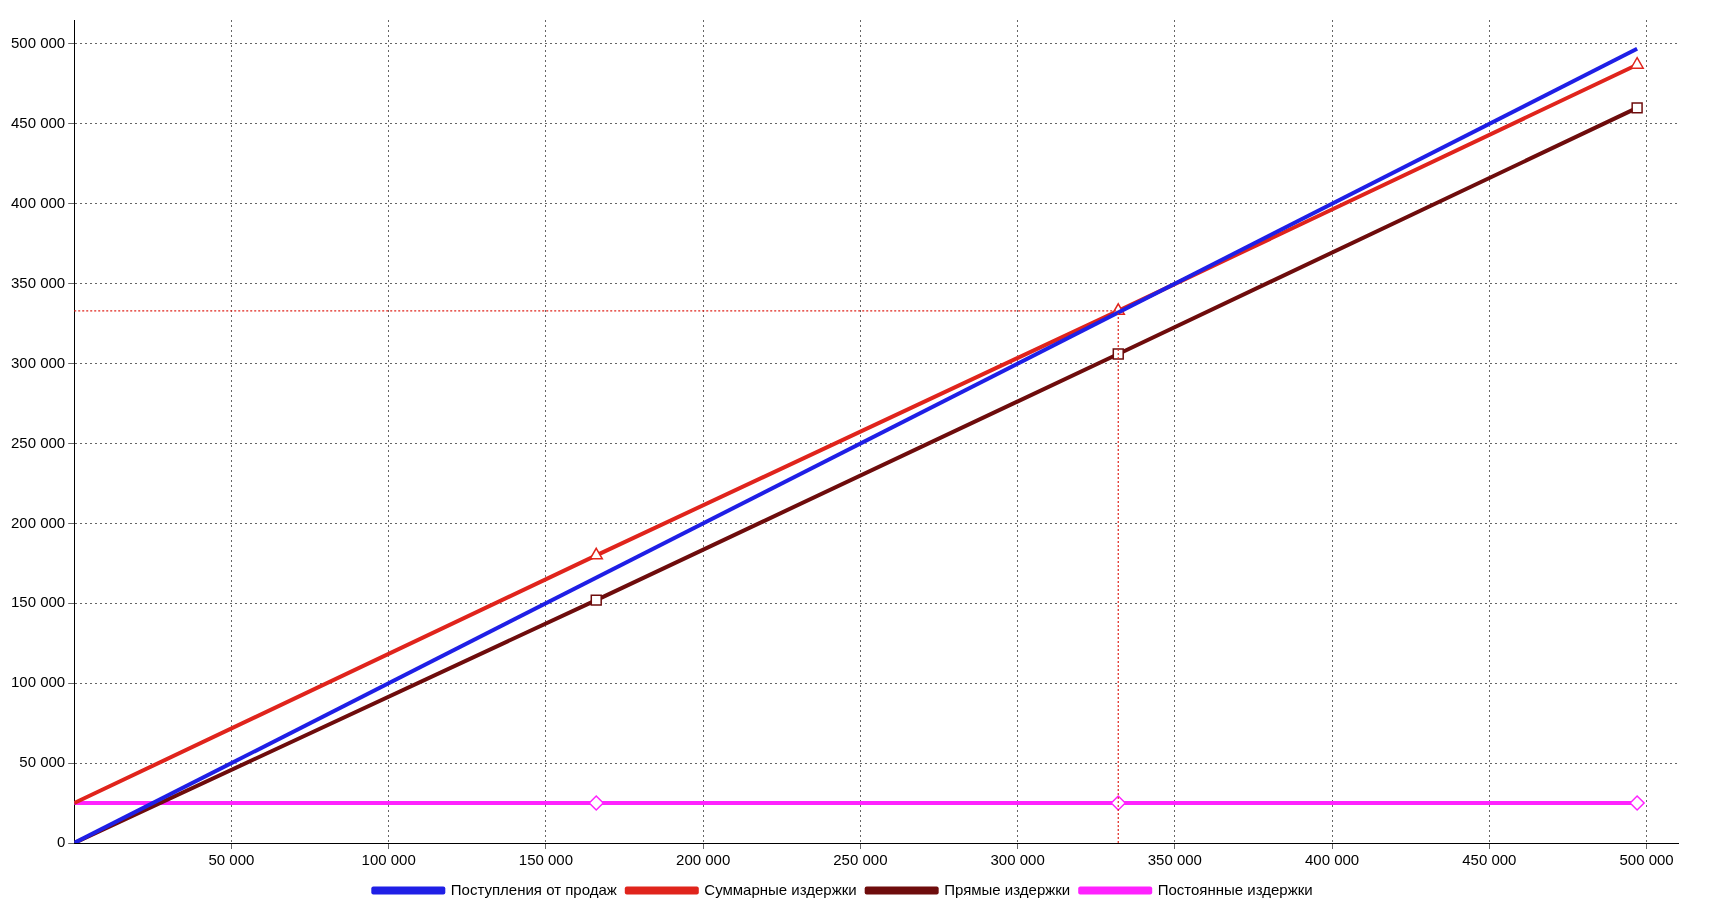 The height and width of the screenshot is (920, 1721). I want to click on legend-label: Прямые издержки, so click(1007, 889).